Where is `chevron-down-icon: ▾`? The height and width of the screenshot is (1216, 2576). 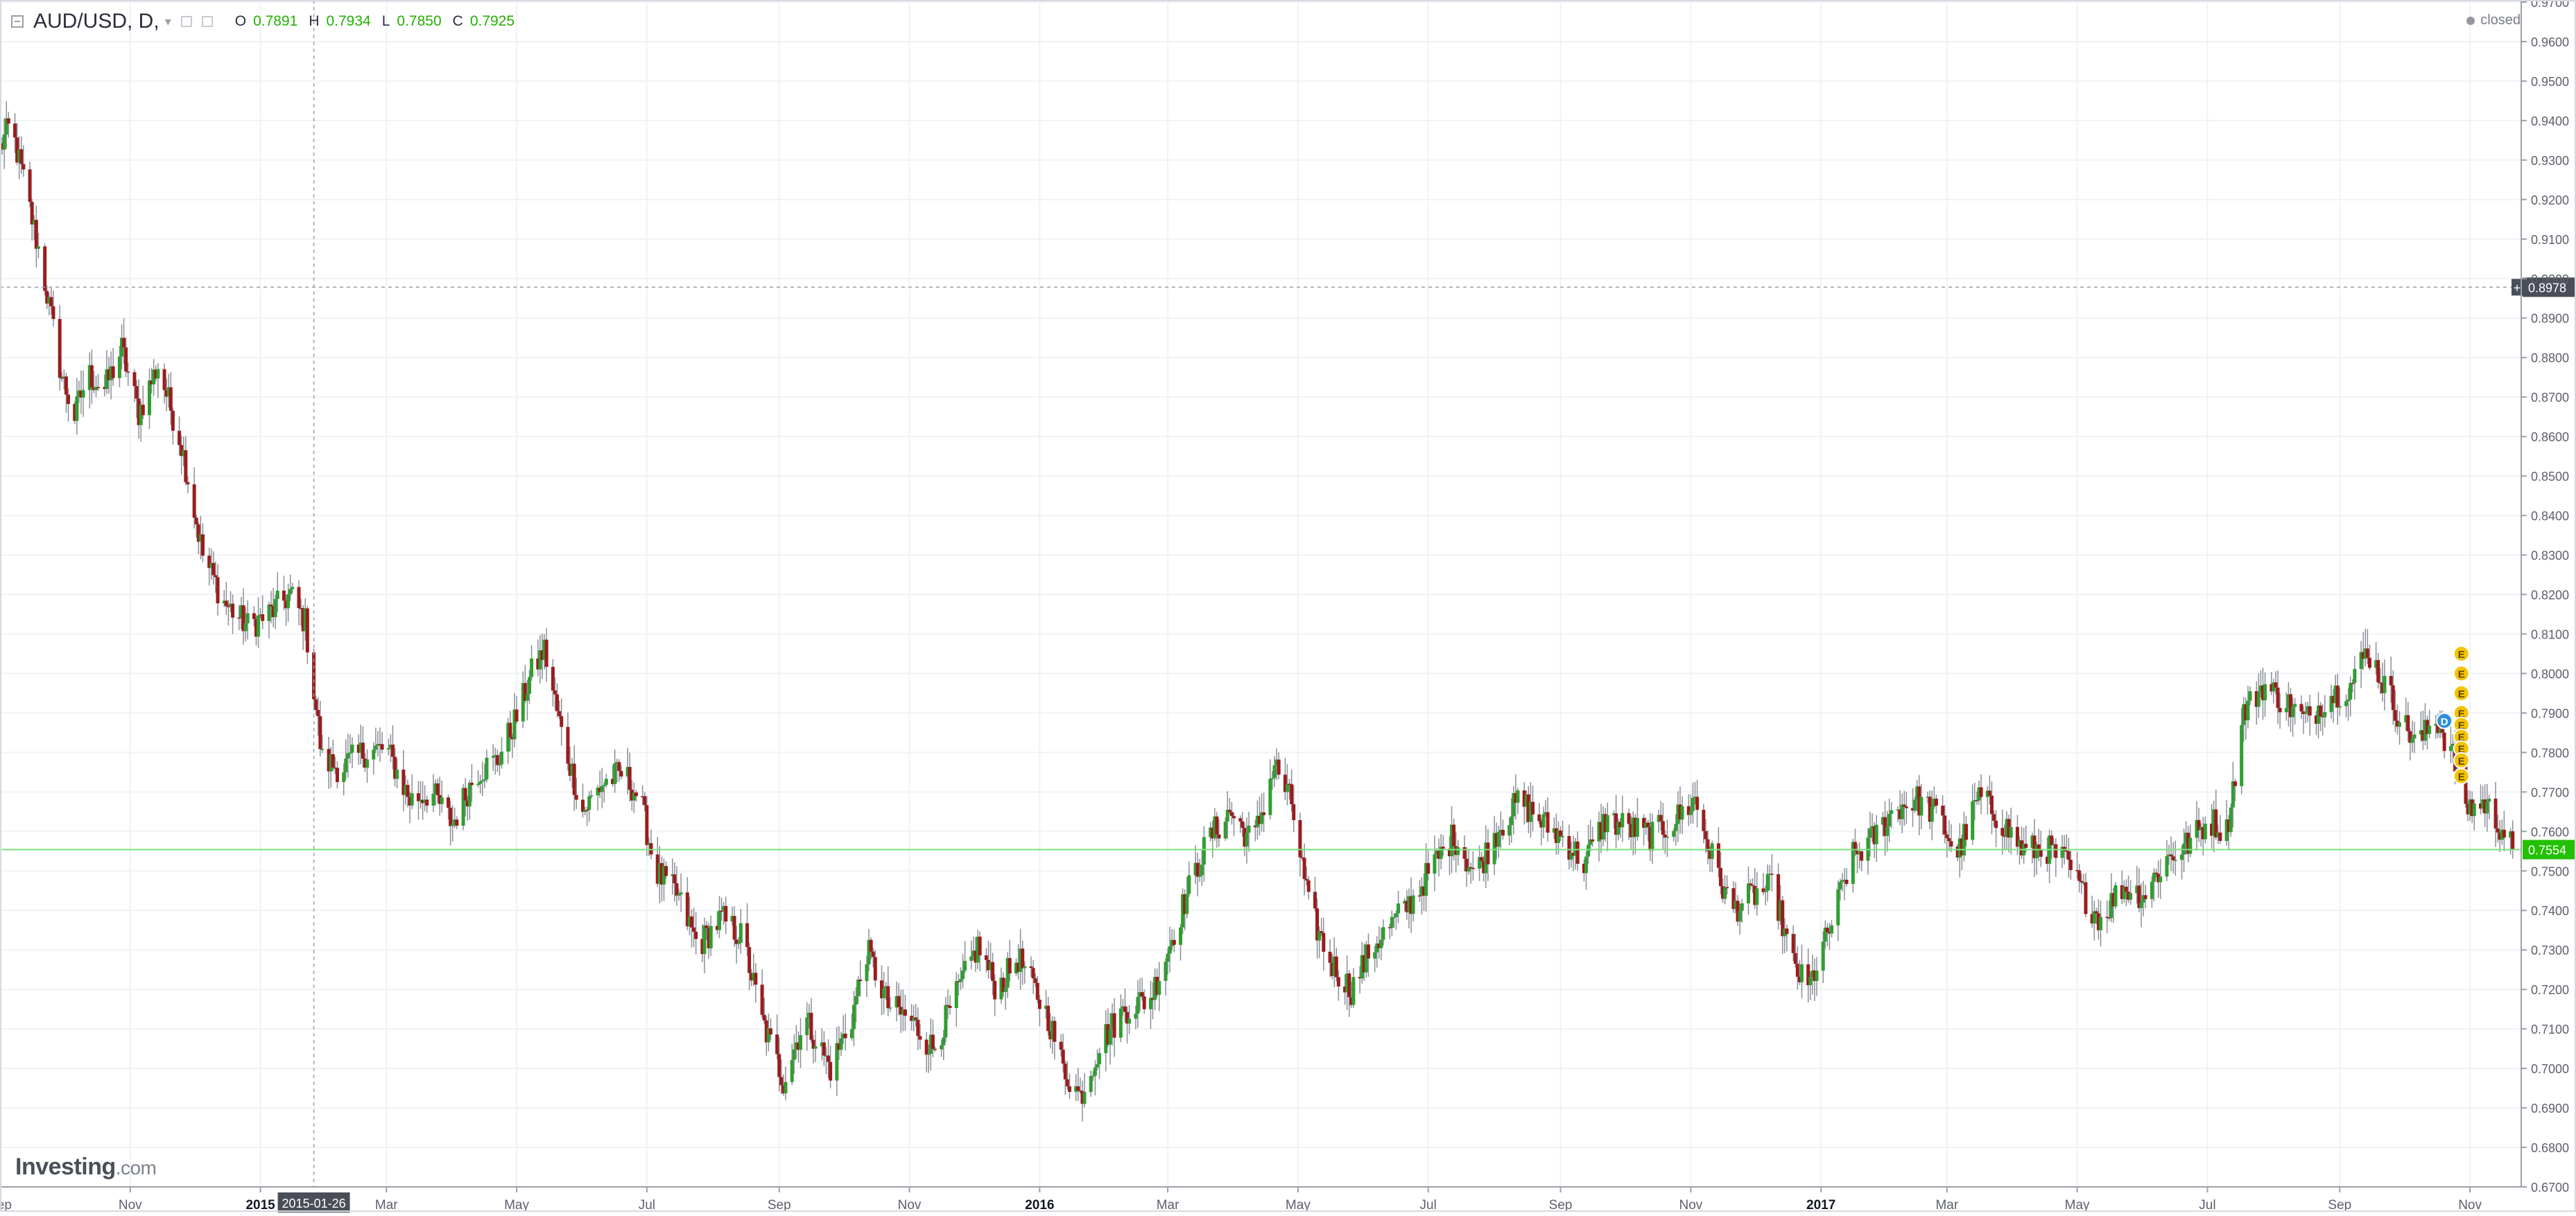 chevron-down-icon: ▾ is located at coordinates (167, 21).